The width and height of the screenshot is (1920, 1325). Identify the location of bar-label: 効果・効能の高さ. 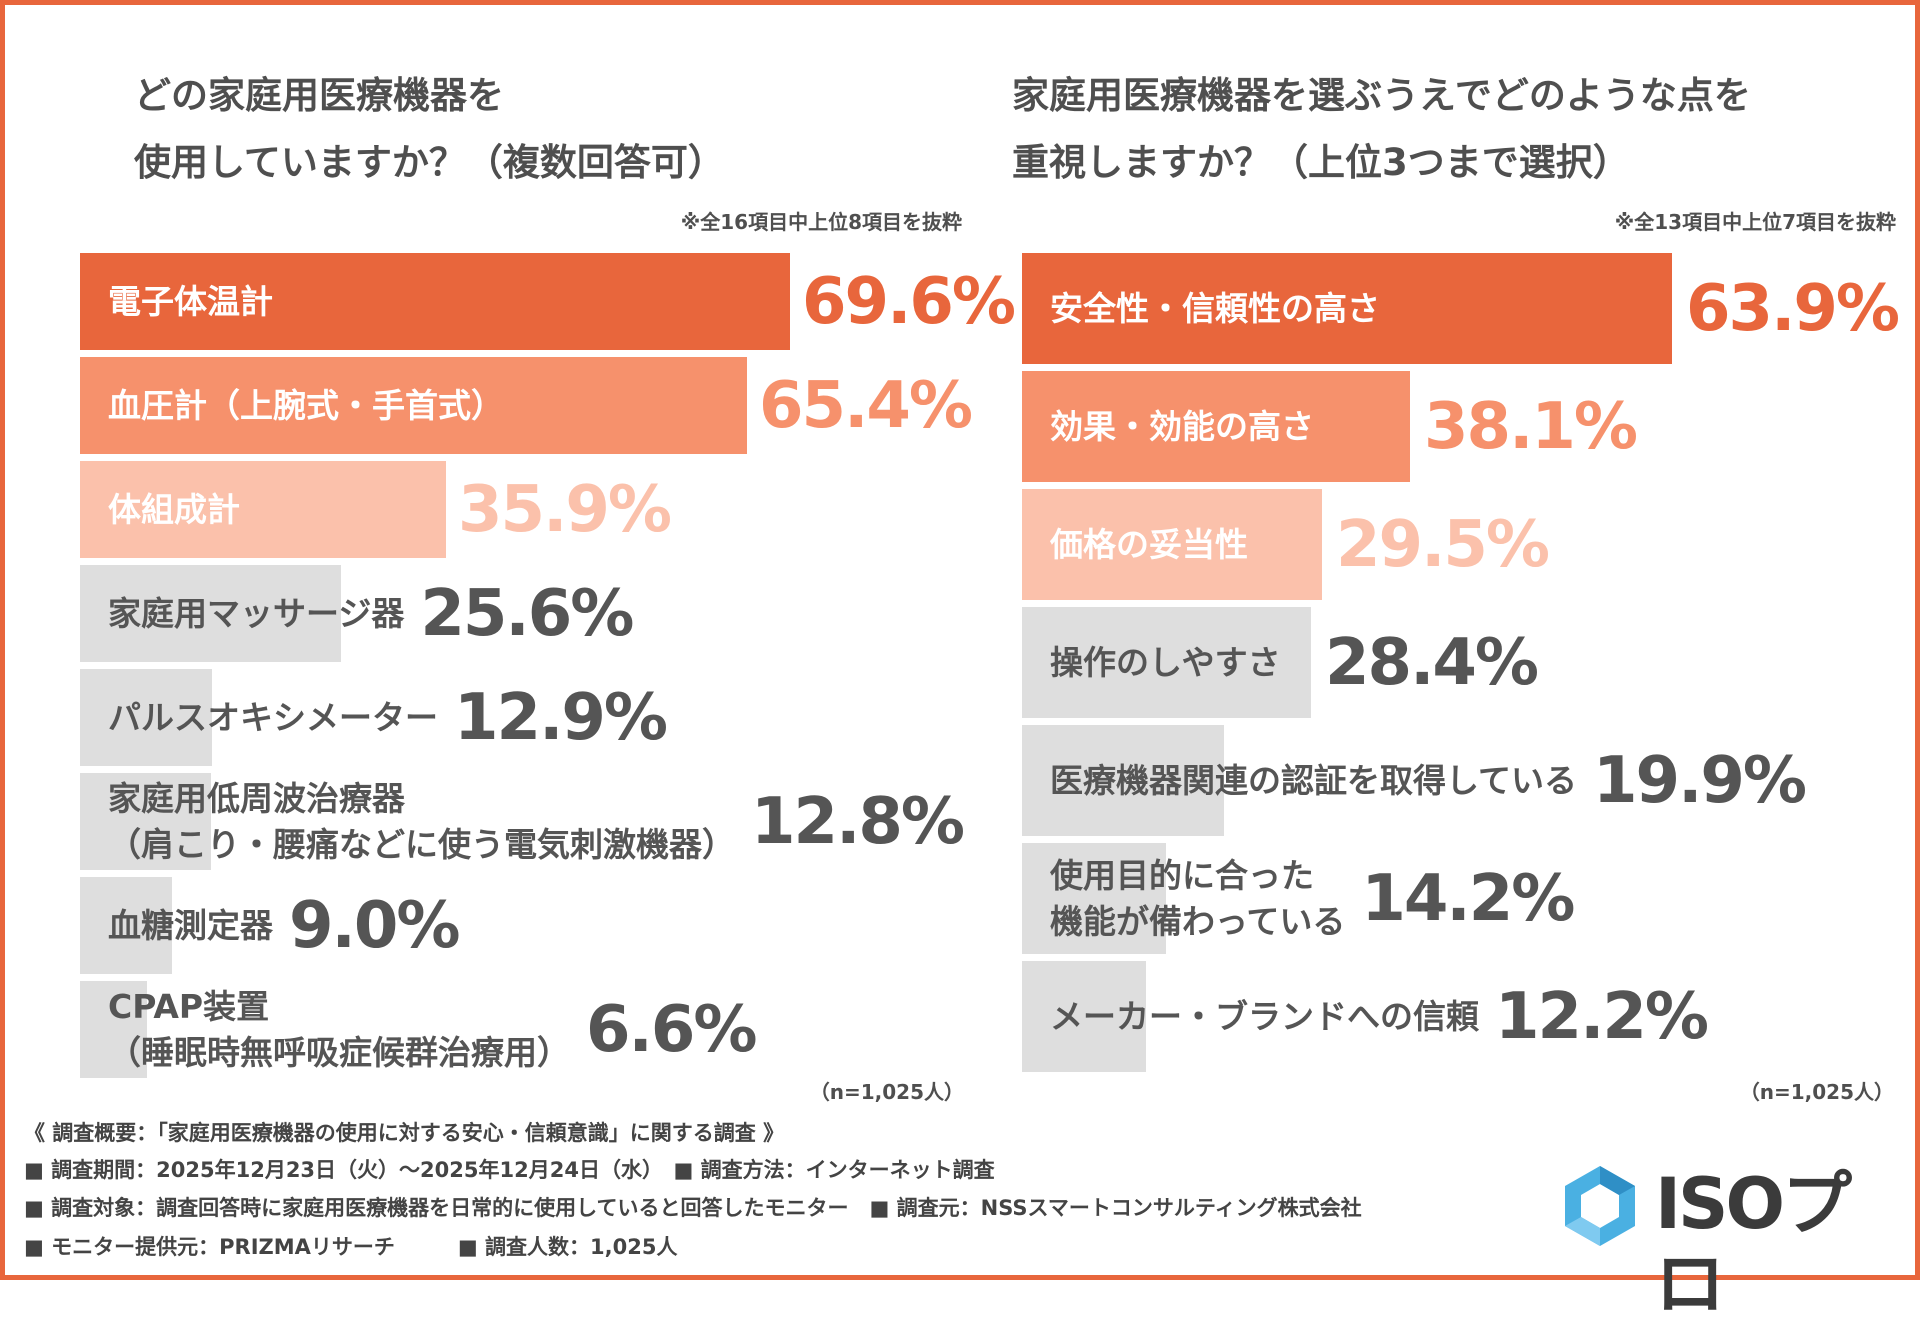
(1182, 426).